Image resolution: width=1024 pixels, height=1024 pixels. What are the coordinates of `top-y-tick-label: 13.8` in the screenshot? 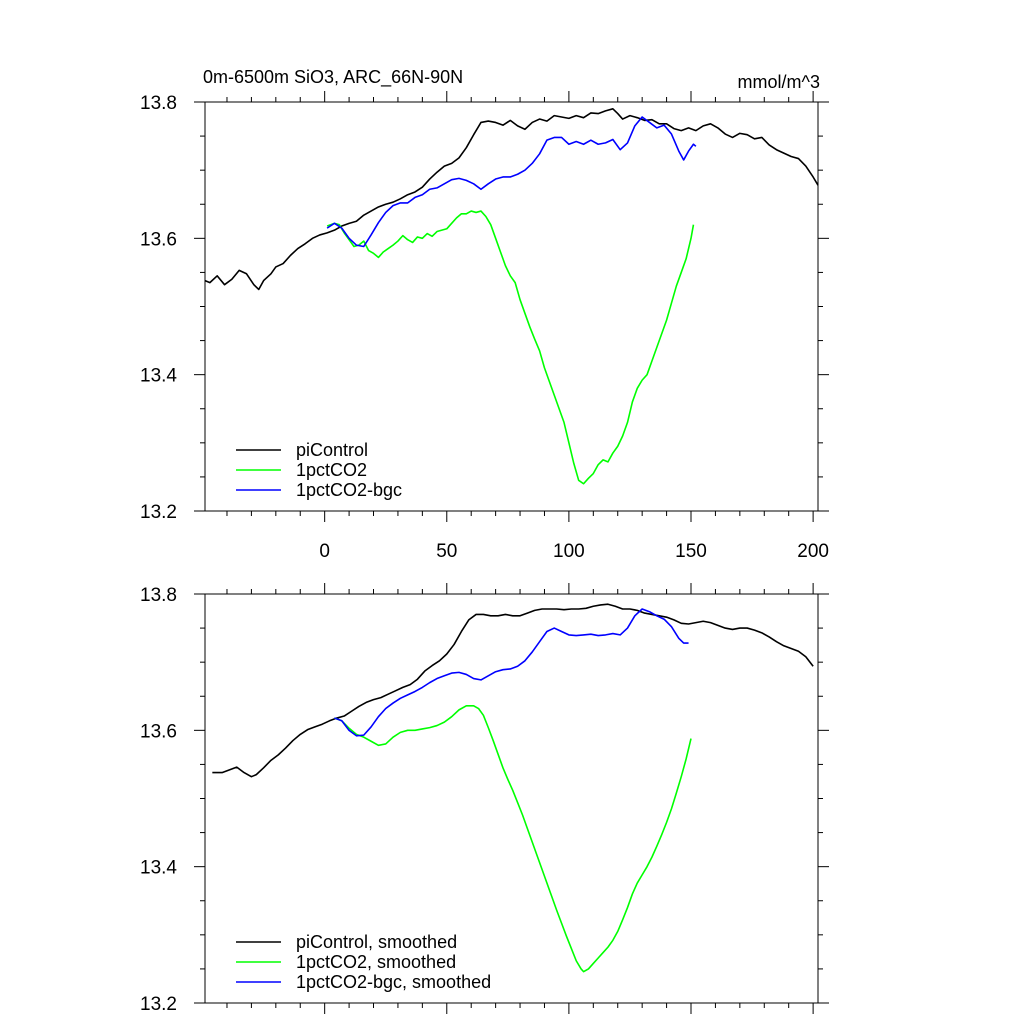 It's located at (158, 103).